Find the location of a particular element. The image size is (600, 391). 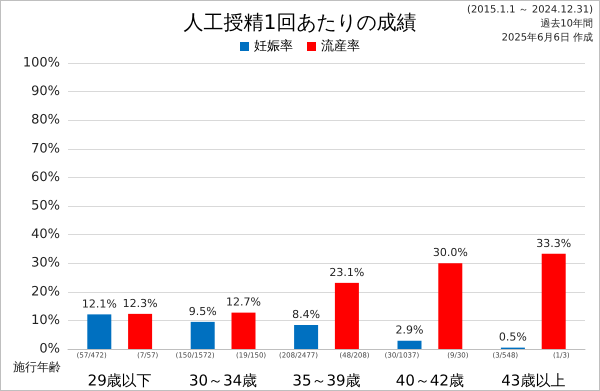

text: (2015.1.1 ～ 2024.12.31) is located at coordinates (530, 10).